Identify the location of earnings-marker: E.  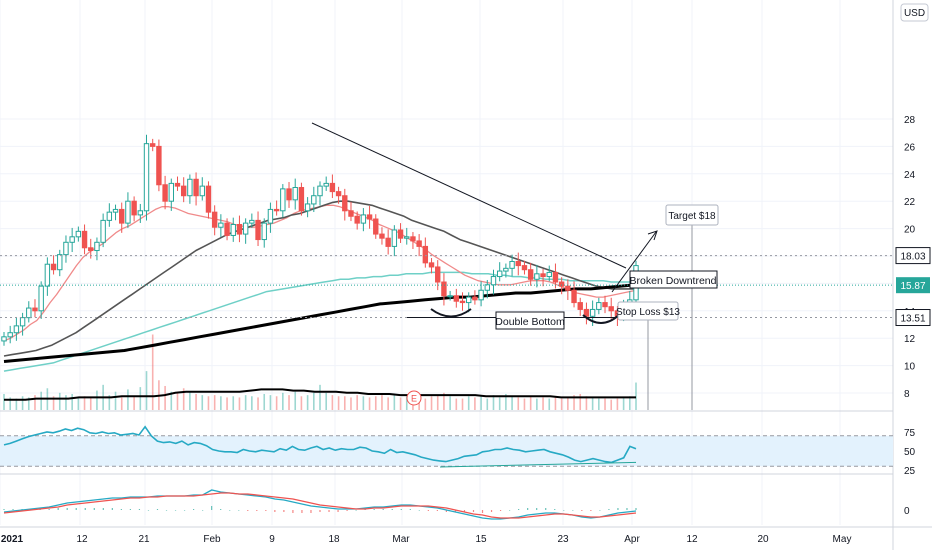
(414, 398).